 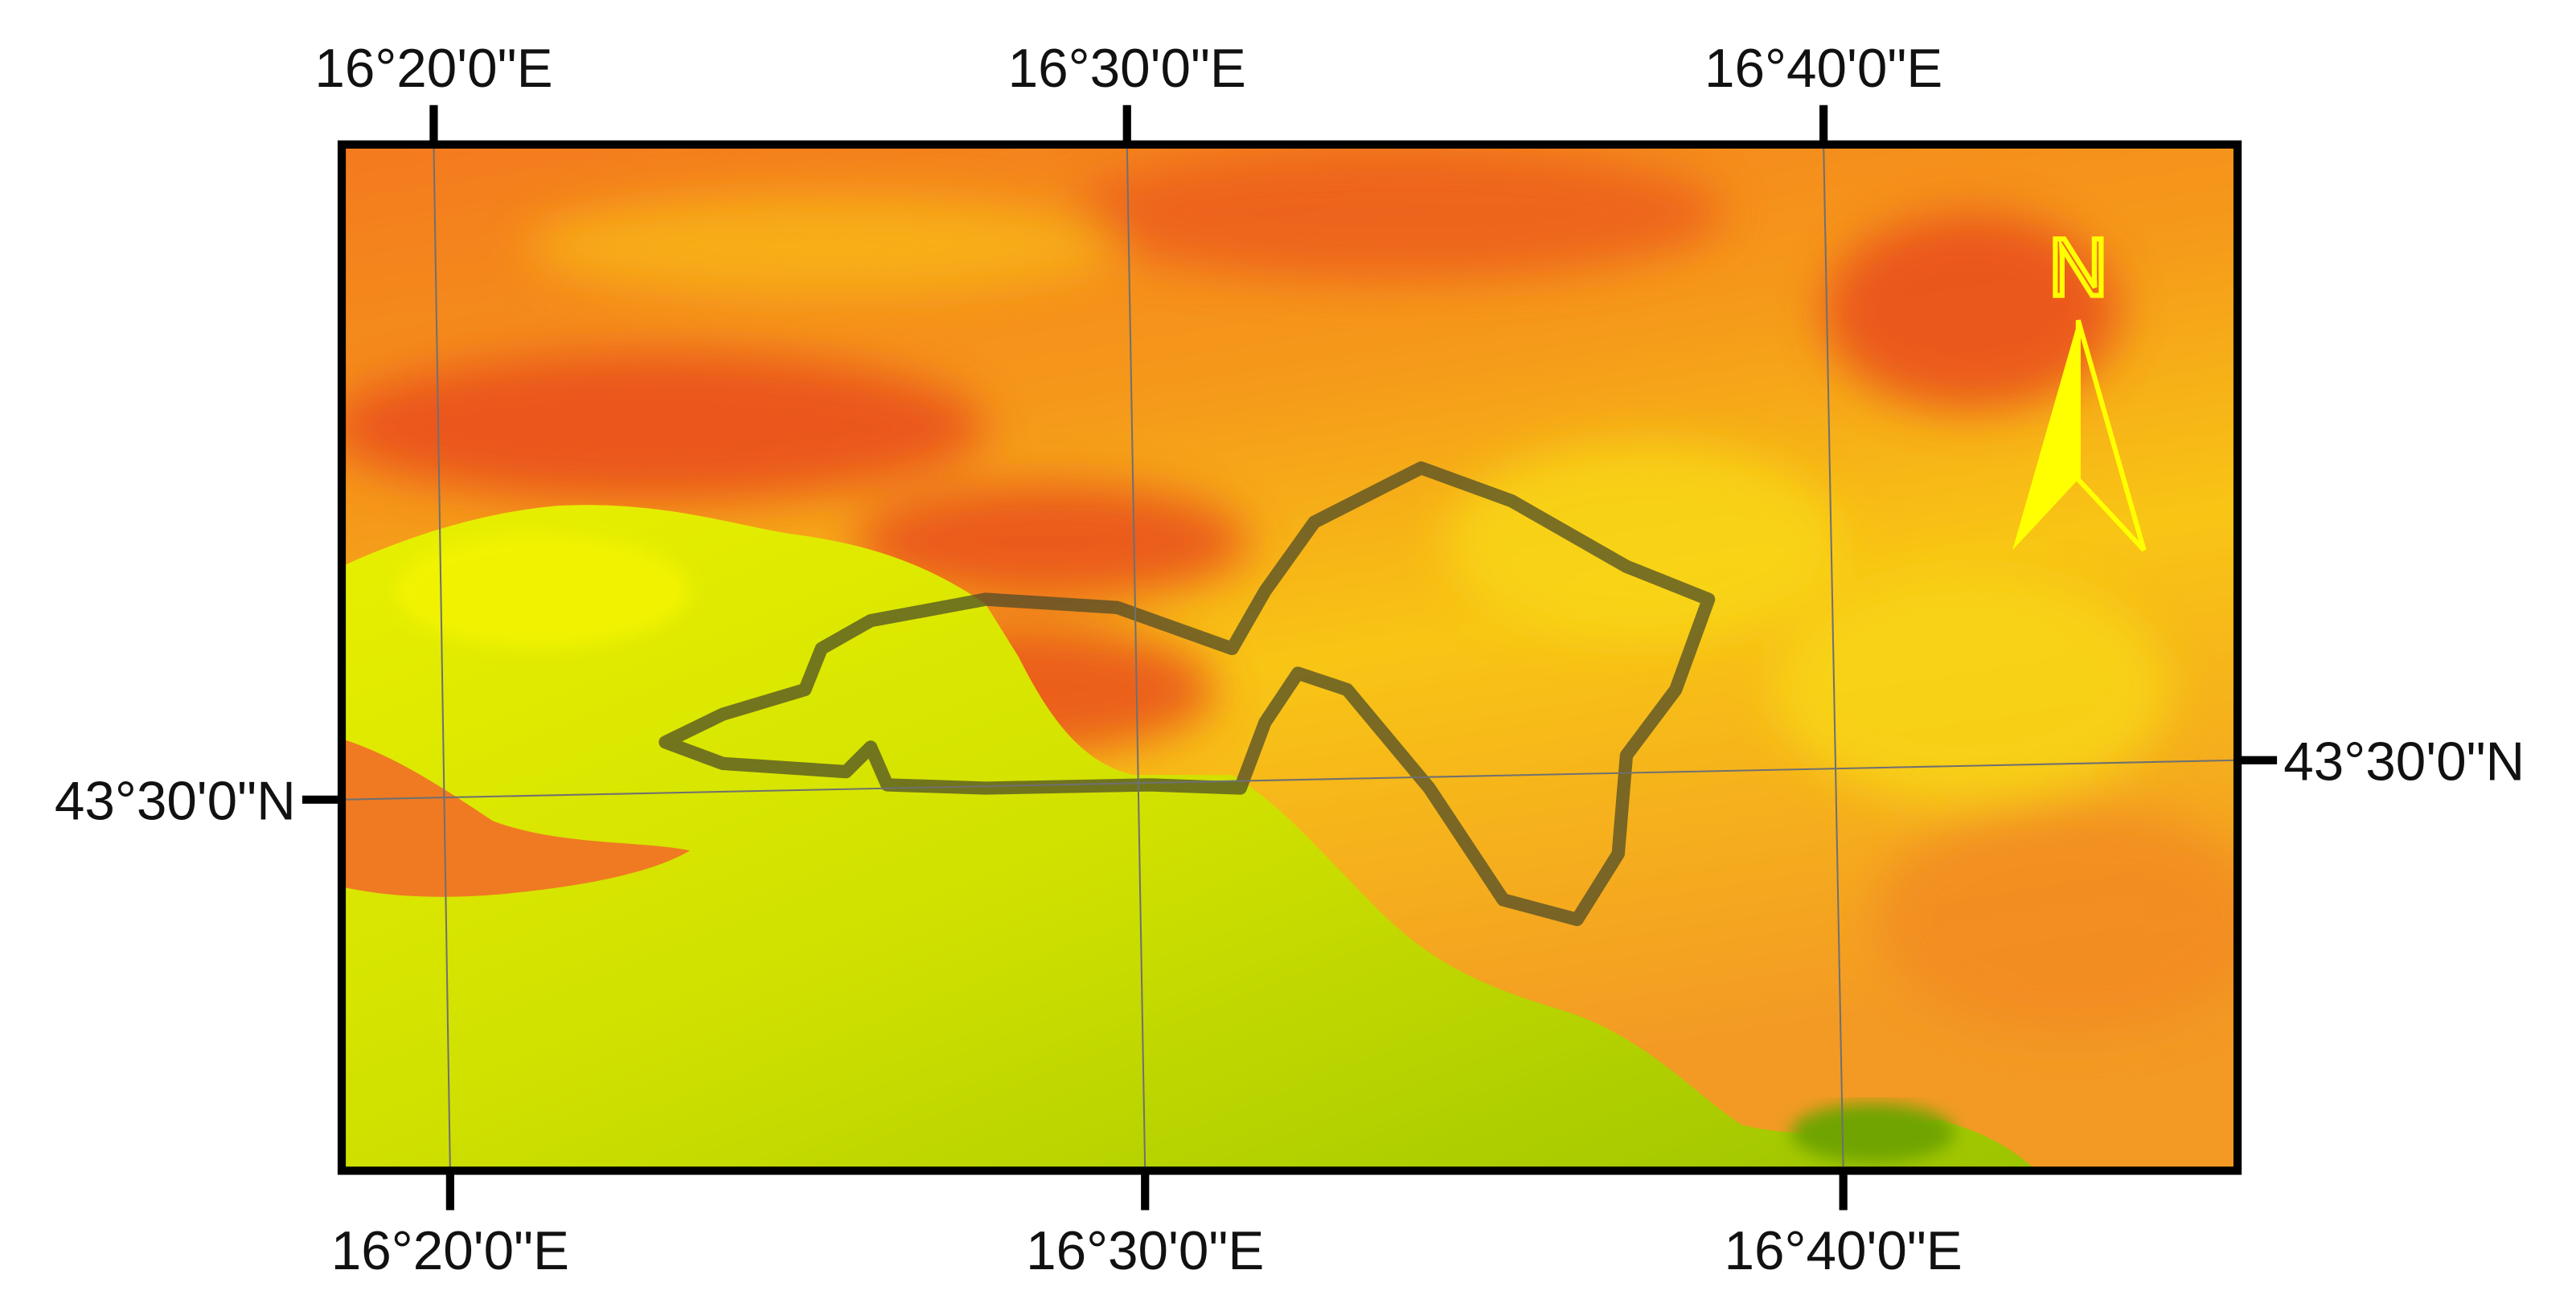 I want to click on north-label: N, so click(x=2079, y=267).